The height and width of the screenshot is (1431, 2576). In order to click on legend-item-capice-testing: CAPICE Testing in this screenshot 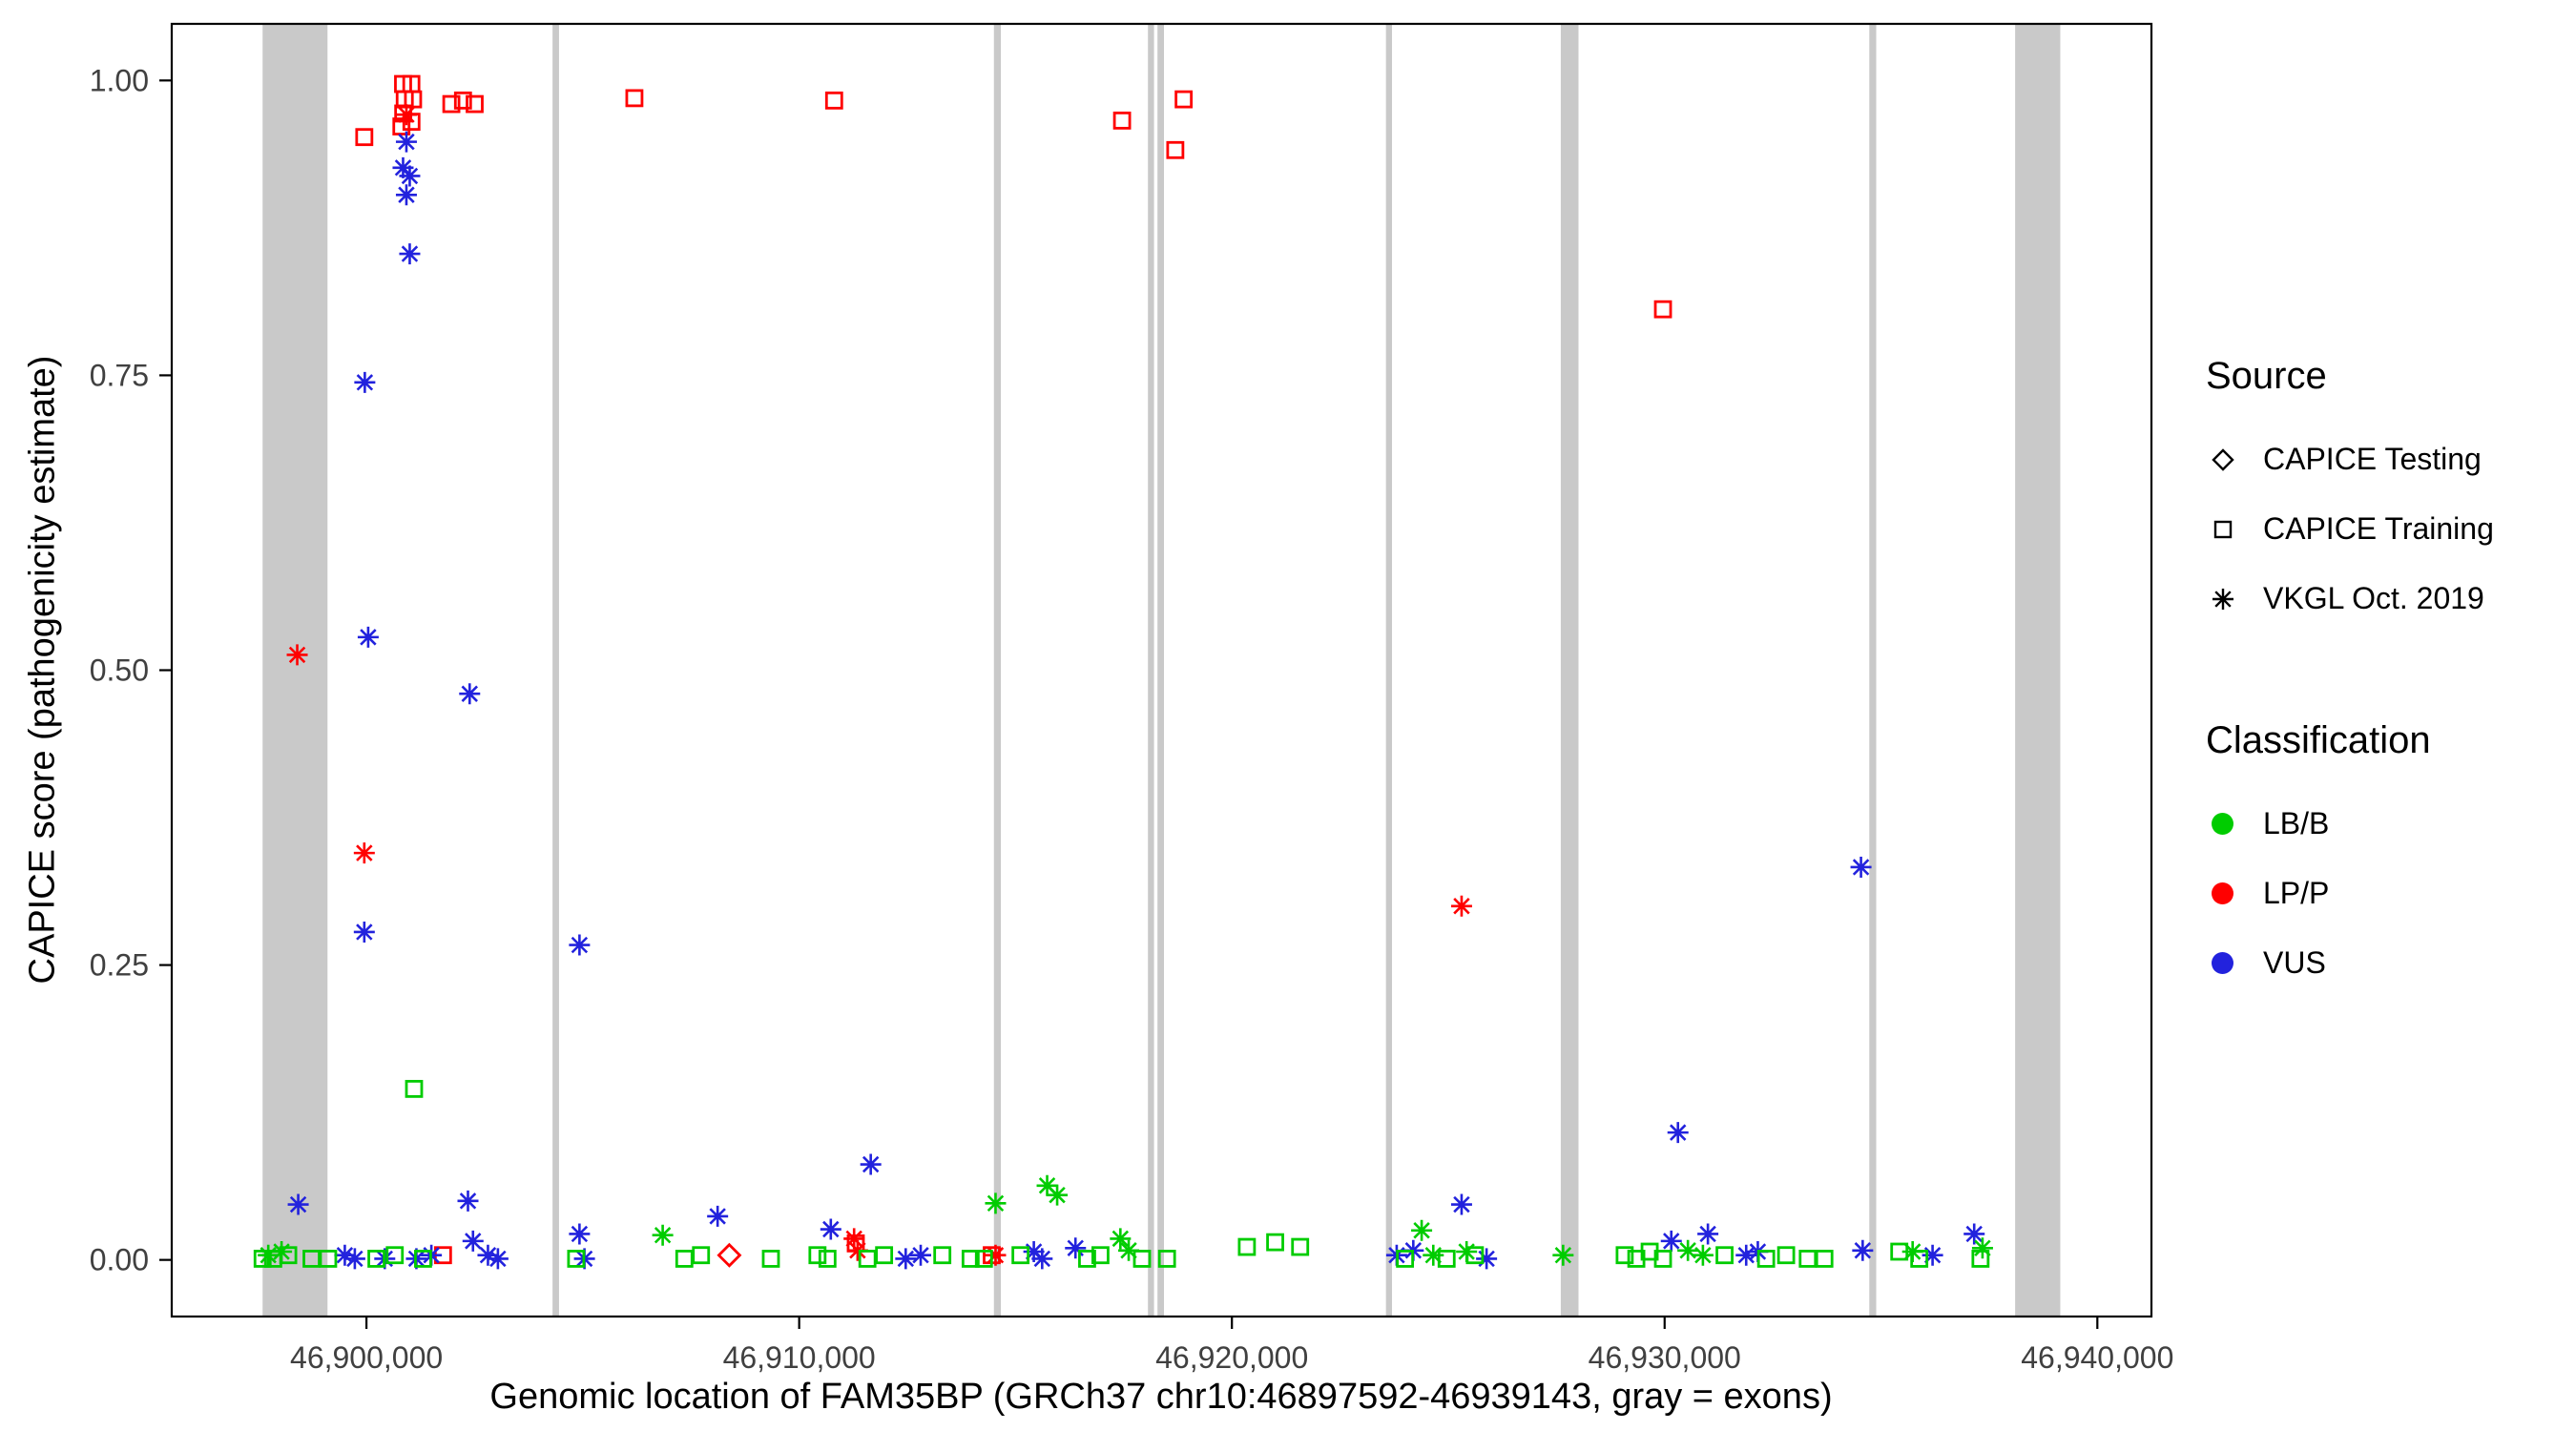, I will do `click(2387, 459)`.